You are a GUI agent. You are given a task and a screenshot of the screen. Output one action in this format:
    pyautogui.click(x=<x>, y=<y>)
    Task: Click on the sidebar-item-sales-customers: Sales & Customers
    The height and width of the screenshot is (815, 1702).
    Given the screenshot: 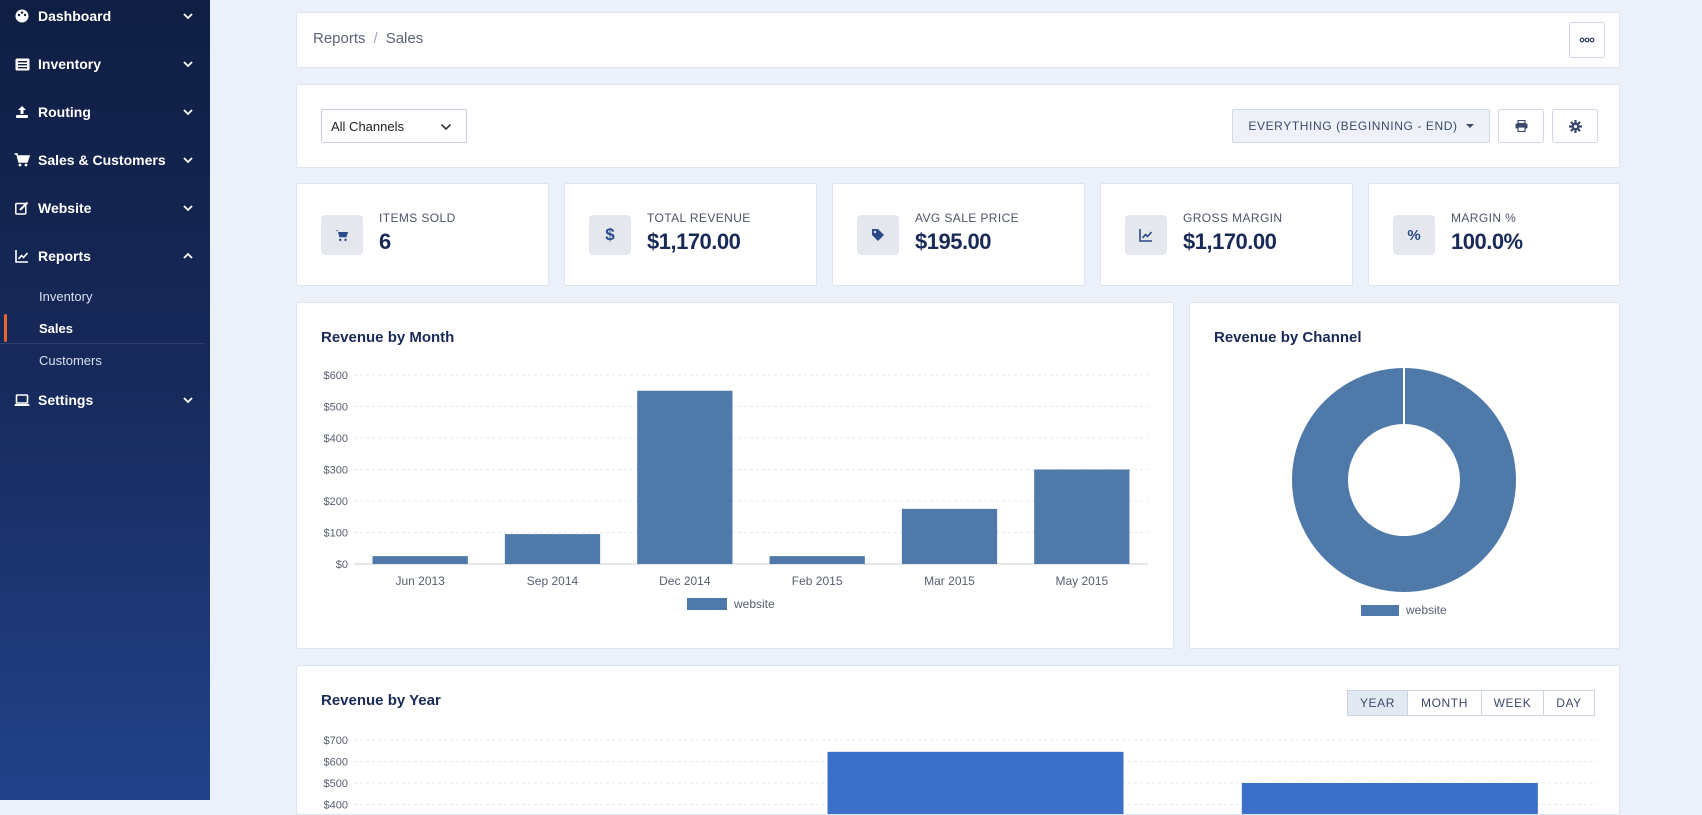 What is the action you would take?
    pyautogui.click(x=105, y=160)
    